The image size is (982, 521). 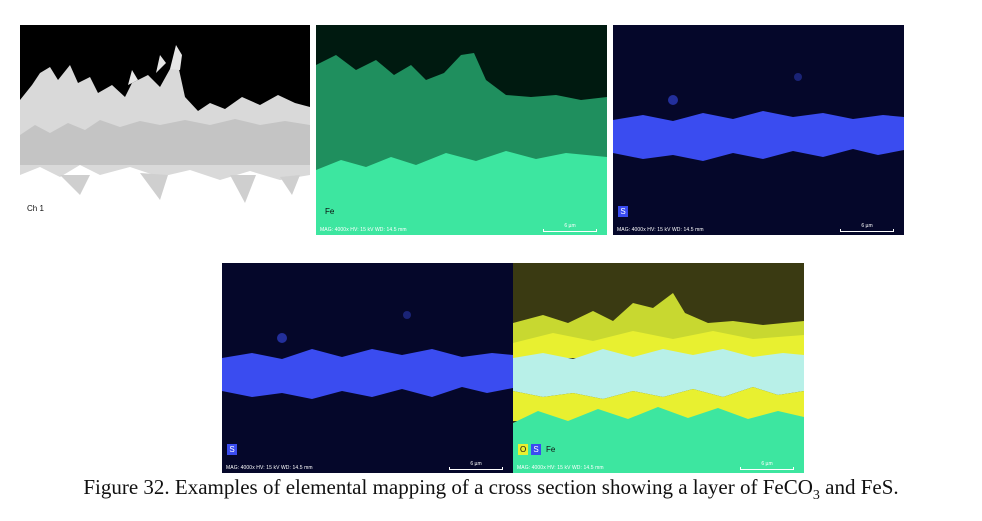 I want to click on s-element-badge-bottom: S, so click(x=232, y=449).